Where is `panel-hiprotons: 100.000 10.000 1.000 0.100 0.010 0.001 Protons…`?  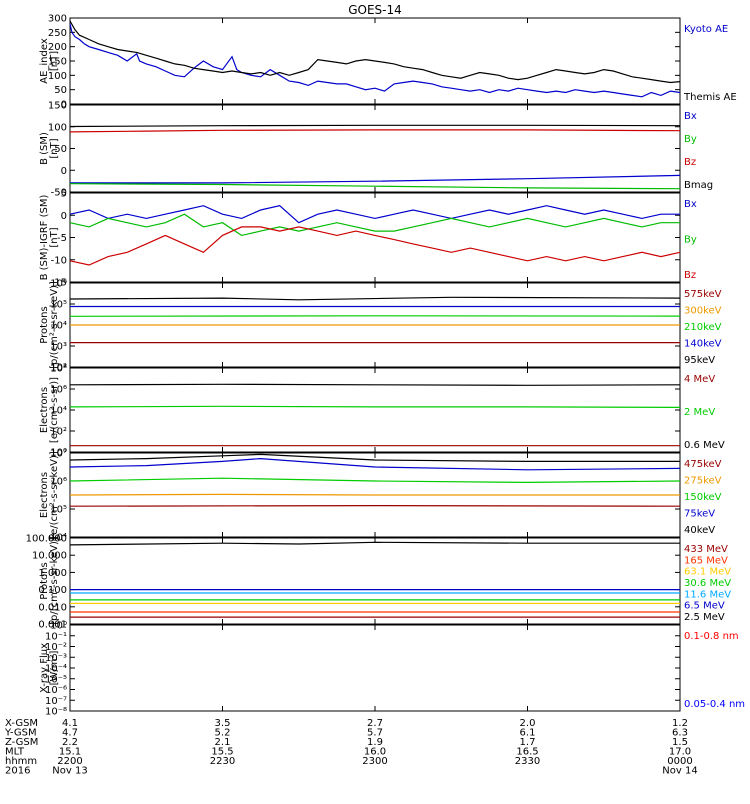 panel-hiprotons: 100.000 10.000 1.000 0.100 0.010 0.001 Protons… is located at coordinates (379, 582).